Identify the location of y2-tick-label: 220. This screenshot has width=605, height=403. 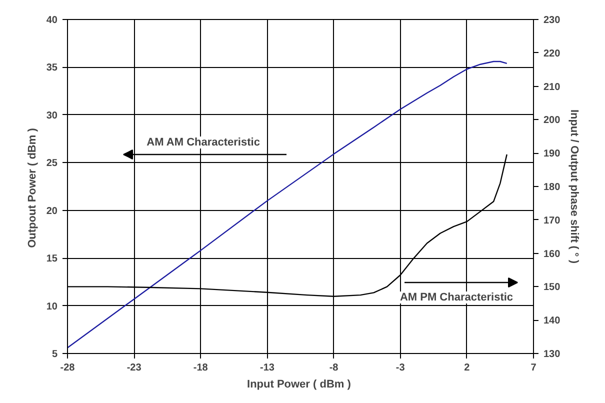
(552, 54).